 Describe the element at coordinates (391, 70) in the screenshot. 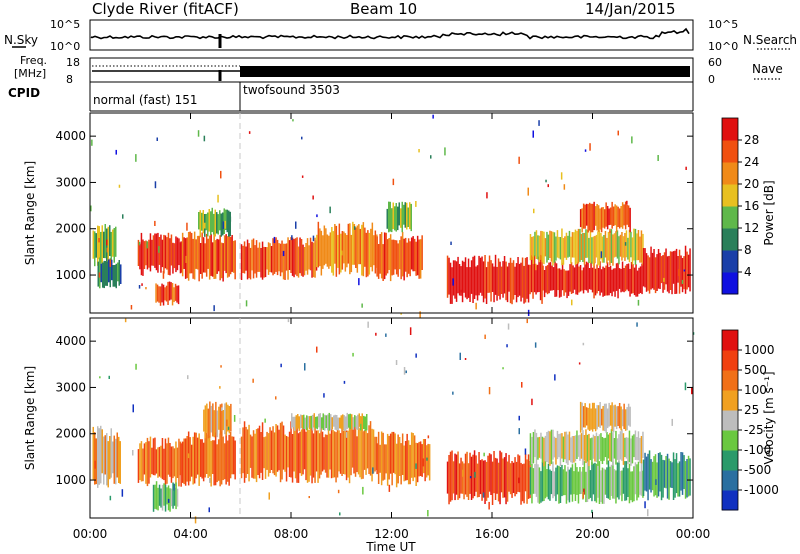

I see `freq-panel-frame` at that location.